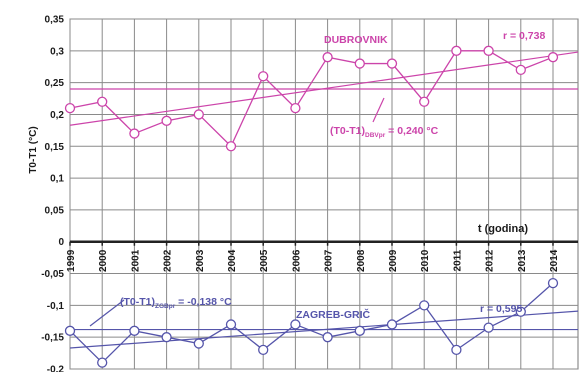 Image resolution: width=580 pixels, height=372 pixels. Describe the element at coordinates (200, 260) in the screenshot. I see `x-tick-label: 2003` at that location.